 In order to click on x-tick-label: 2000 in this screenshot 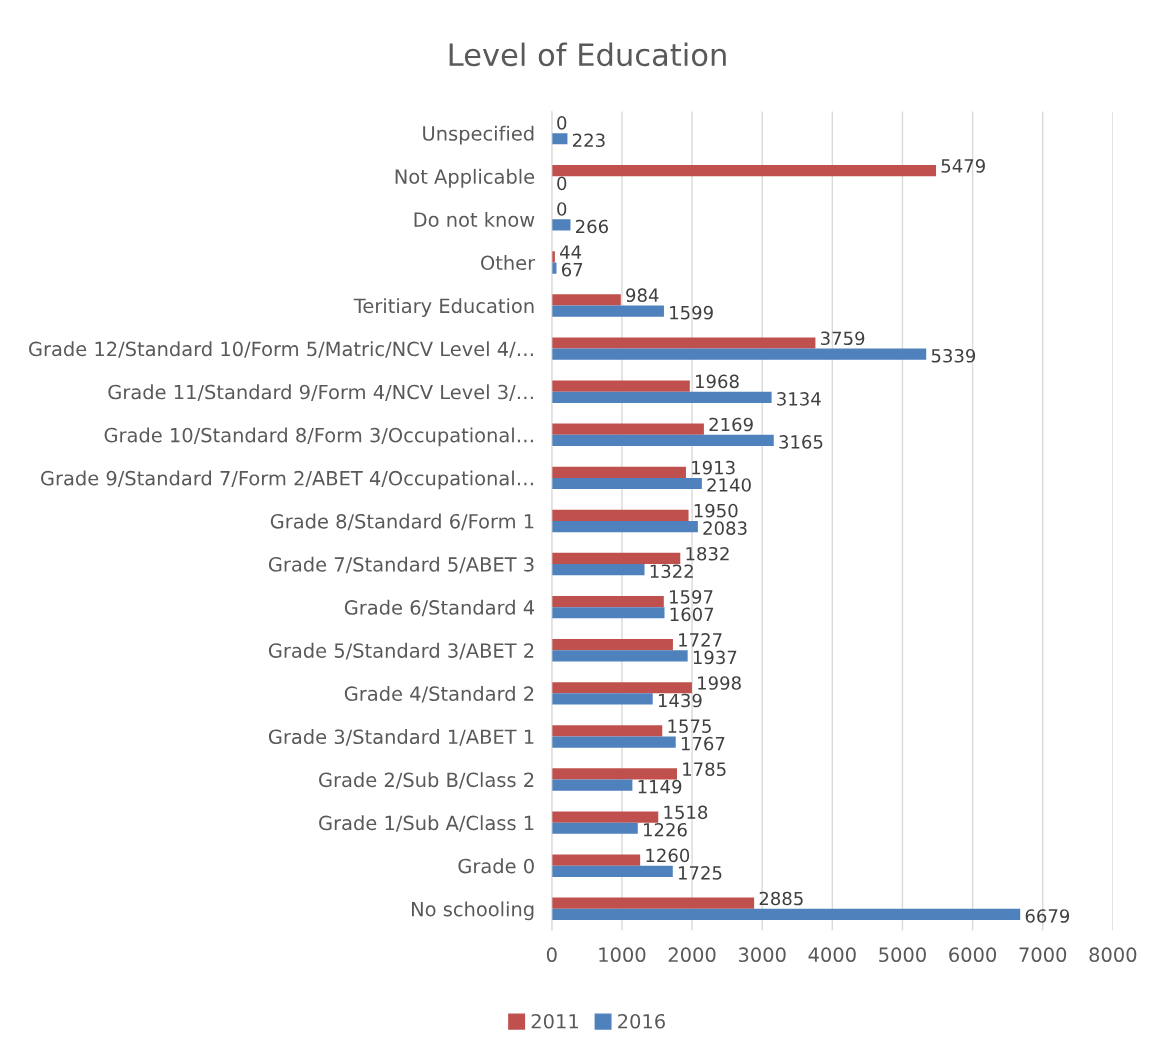, I will do `click(692, 955)`.